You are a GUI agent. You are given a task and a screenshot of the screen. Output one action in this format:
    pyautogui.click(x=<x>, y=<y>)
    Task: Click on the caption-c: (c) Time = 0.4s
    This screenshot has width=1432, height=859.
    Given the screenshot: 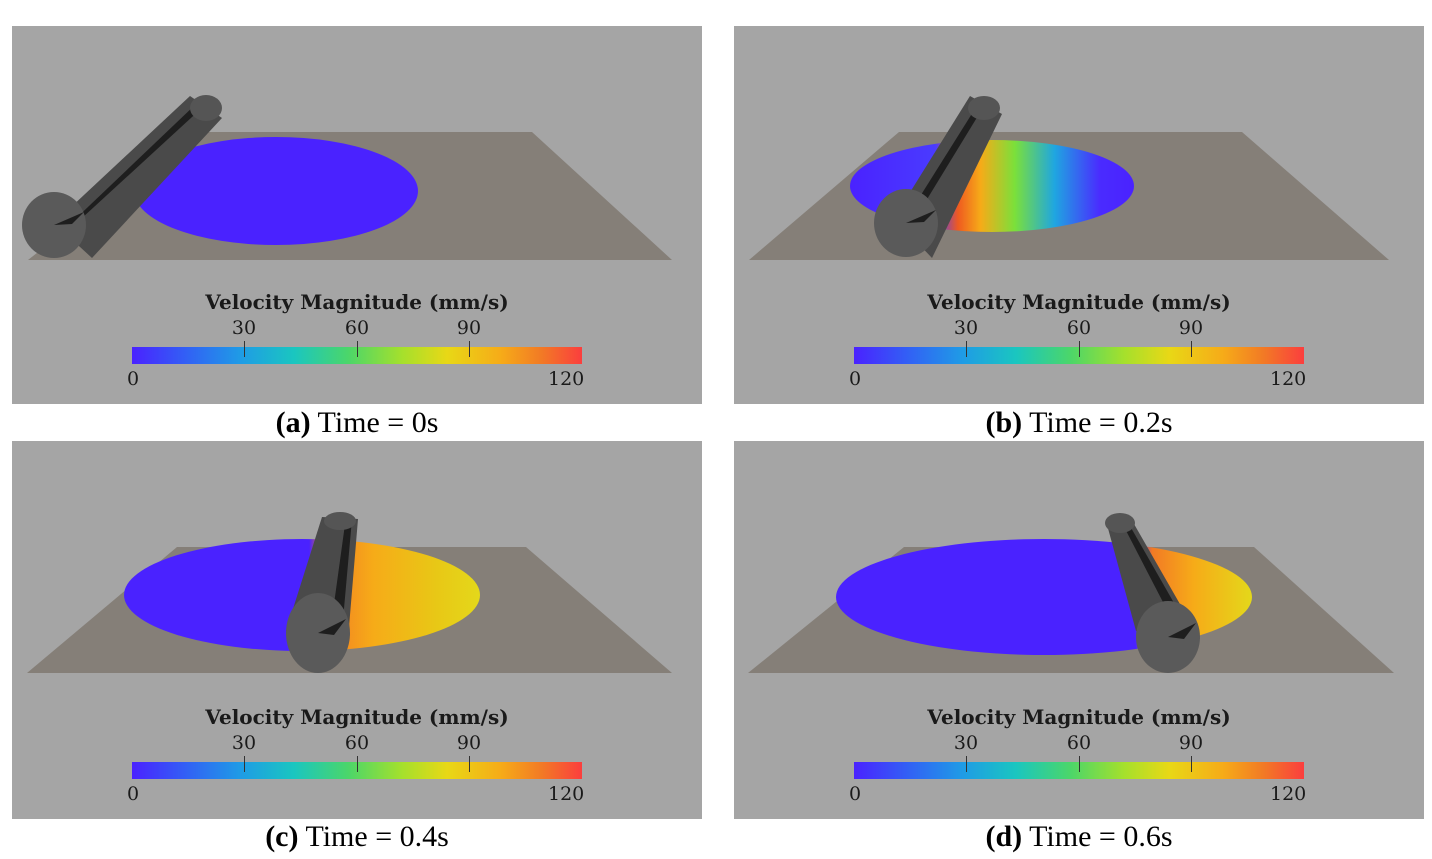 What is the action you would take?
    pyautogui.click(x=357, y=837)
    